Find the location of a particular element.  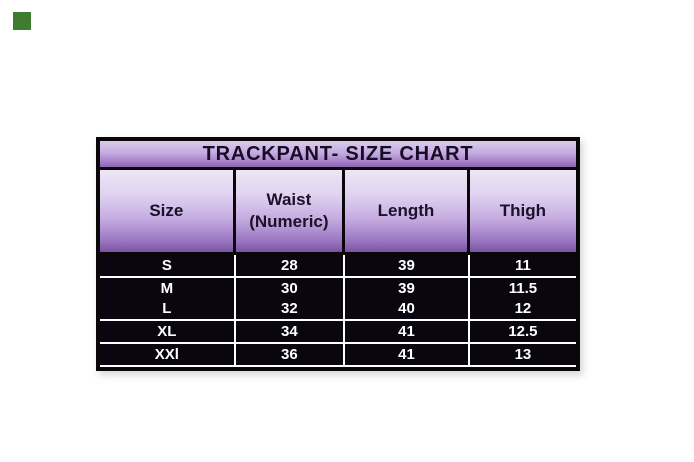

table-row-m: M 30 39 11.5 is located at coordinates (338, 288).